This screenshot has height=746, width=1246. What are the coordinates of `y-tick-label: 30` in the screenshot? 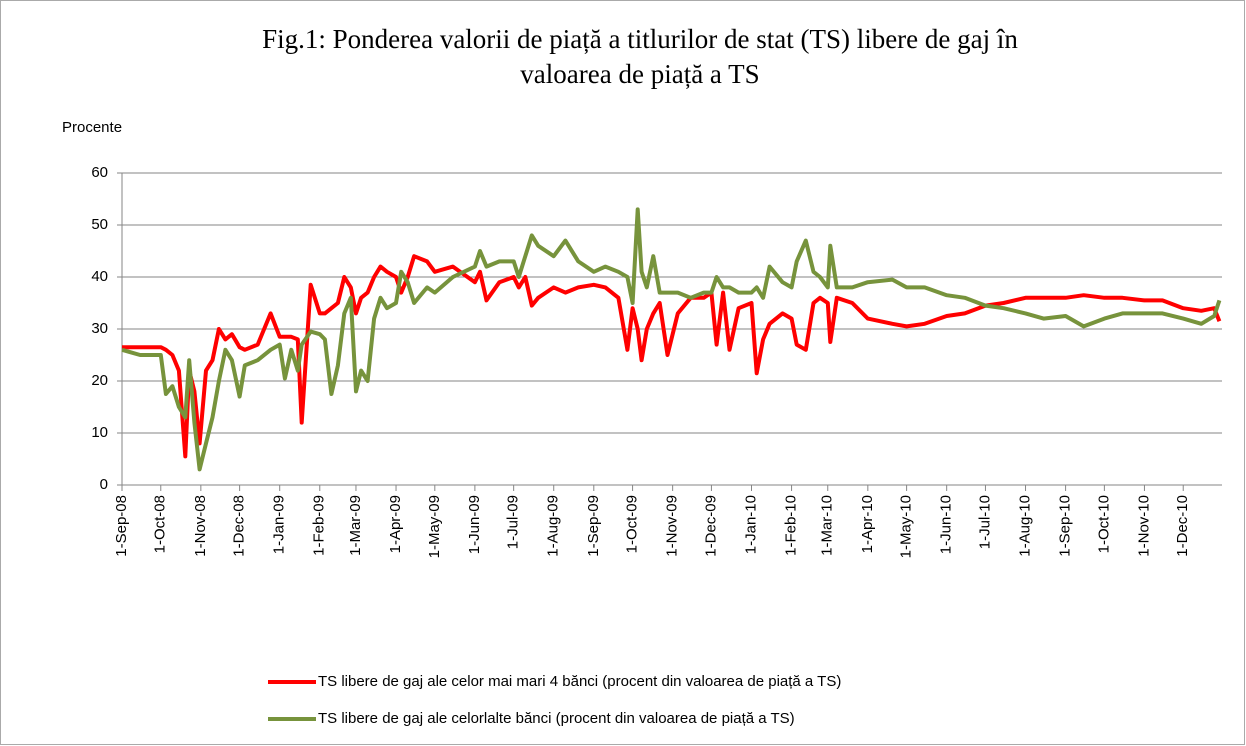 It's located at (99, 328).